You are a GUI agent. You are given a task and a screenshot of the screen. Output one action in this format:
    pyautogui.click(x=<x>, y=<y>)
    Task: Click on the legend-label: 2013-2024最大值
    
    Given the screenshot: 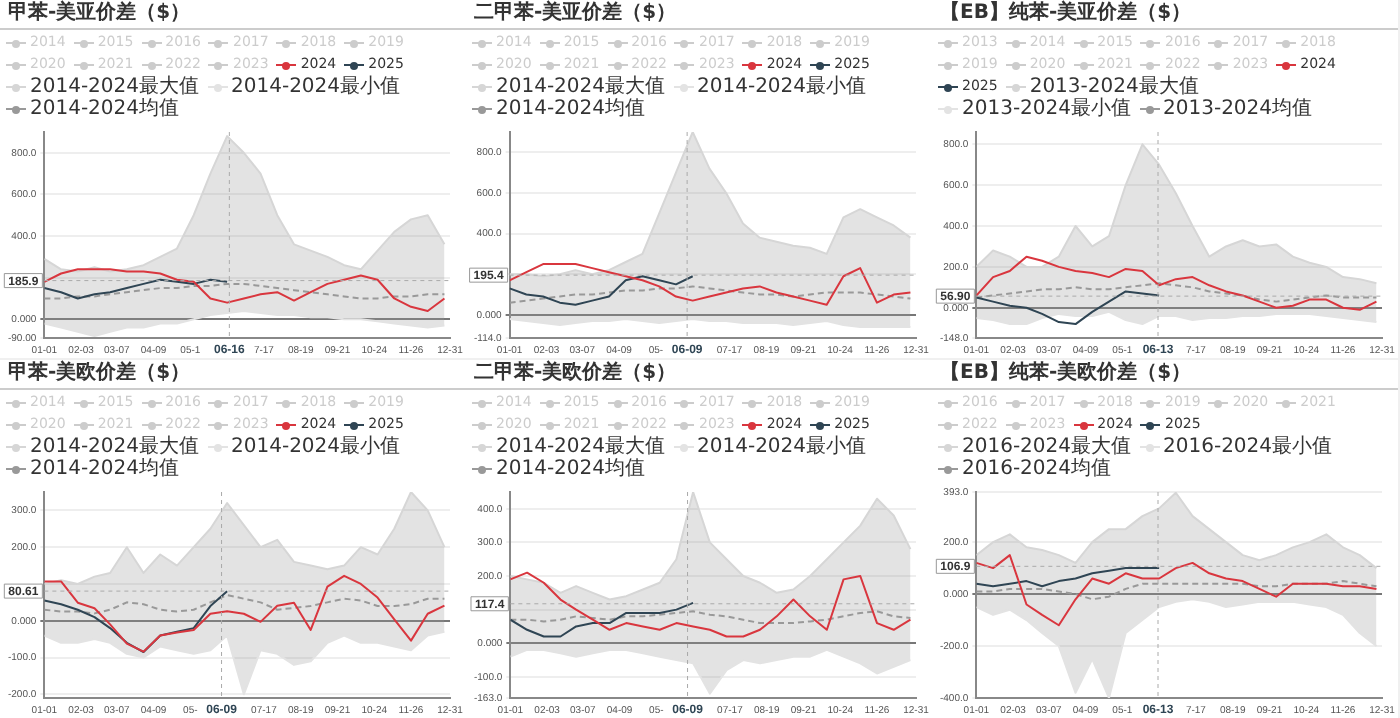 What is the action you would take?
    pyautogui.click(x=1113, y=87)
    